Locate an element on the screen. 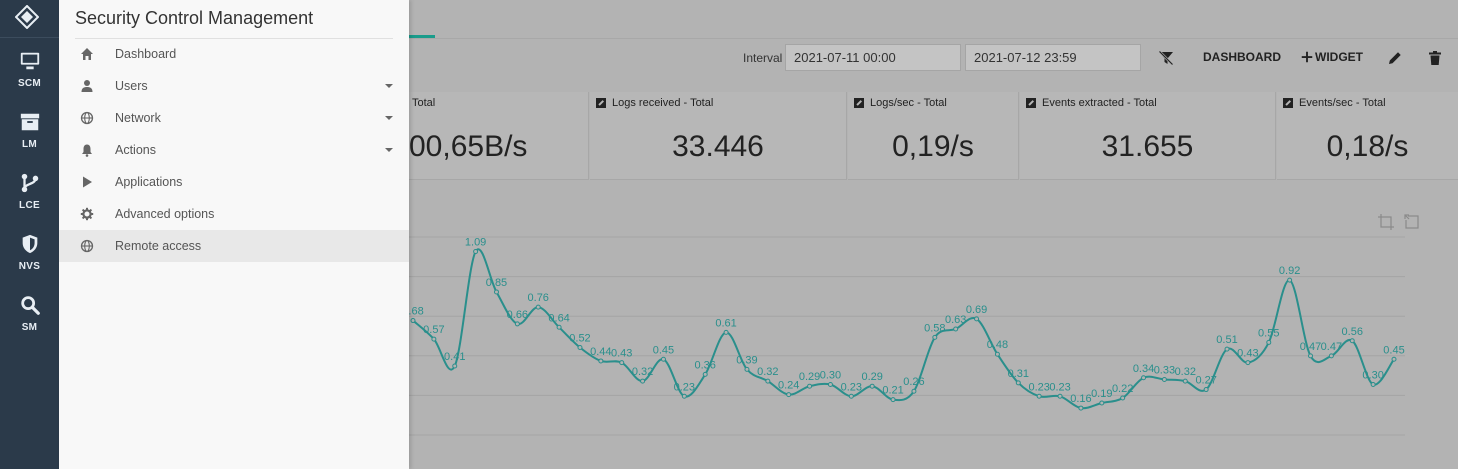 The height and width of the screenshot is (469, 1458). data-label: 0.39 is located at coordinates (746, 360).